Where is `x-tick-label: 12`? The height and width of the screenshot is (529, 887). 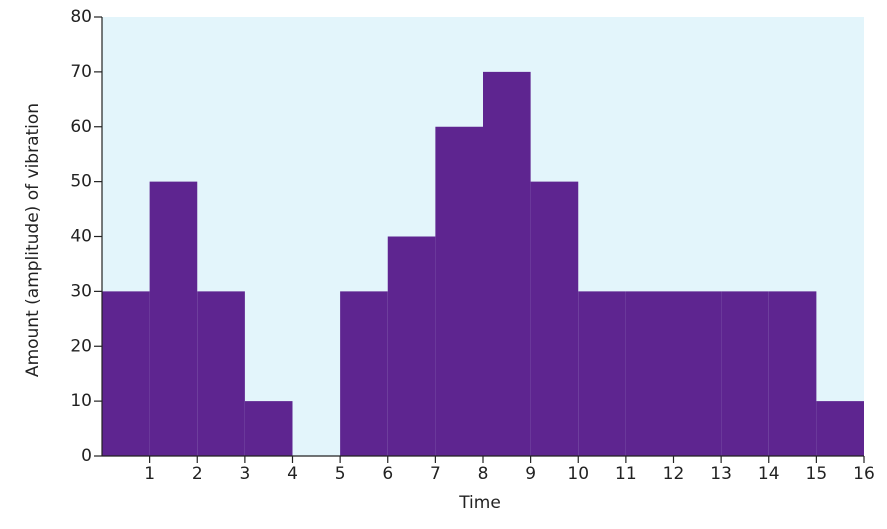 x-tick-label: 12 is located at coordinates (674, 474).